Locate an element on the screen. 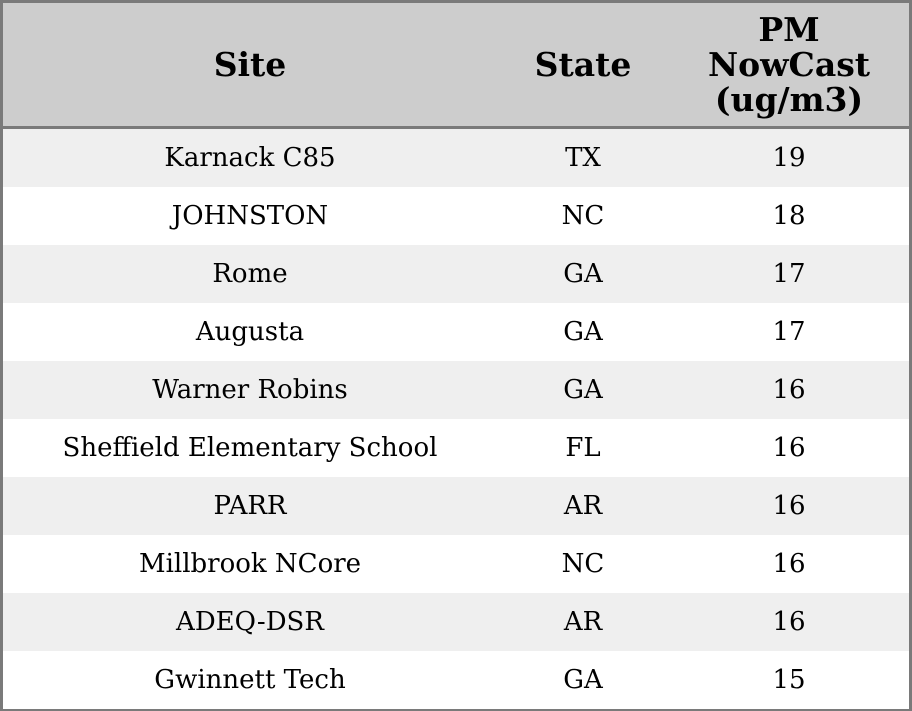 This screenshot has height=711, width=912. table-row: ADEQ-DSR AR 16 is located at coordinates (456, 622).